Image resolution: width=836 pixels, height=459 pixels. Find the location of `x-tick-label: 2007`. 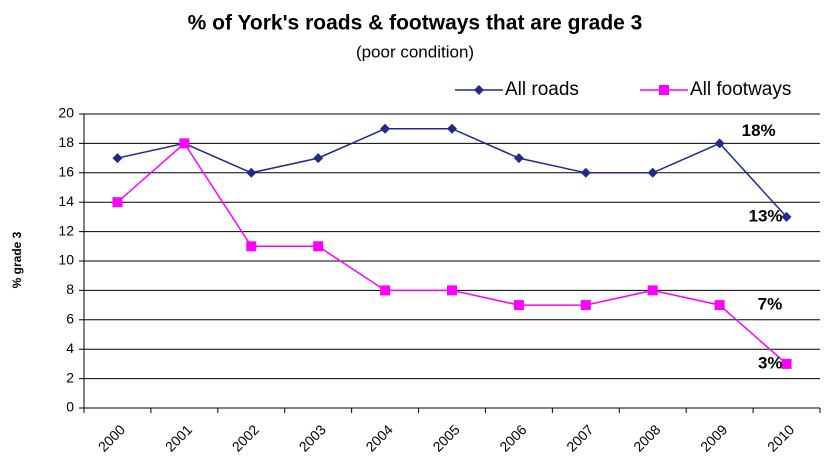

x-tick-label: 2007 is located at coordinates (579, 437).